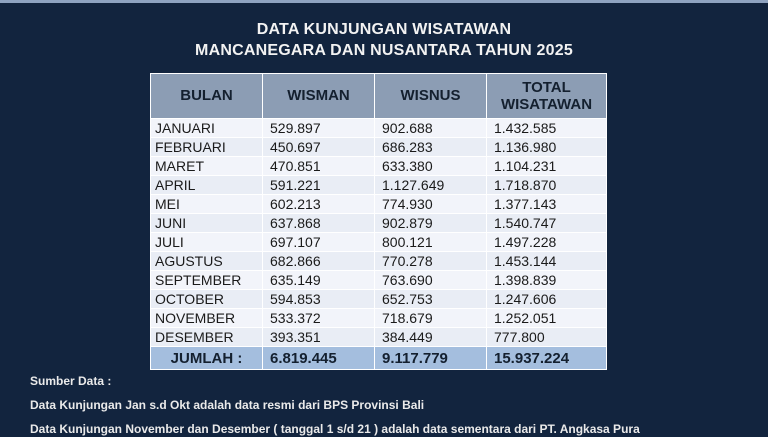 This screenshot has height=437, width=768. What do you see at coordinates (206, 223) in the screenshot?
I see `month-cell: JUNI` at bounding box center [206, 223].